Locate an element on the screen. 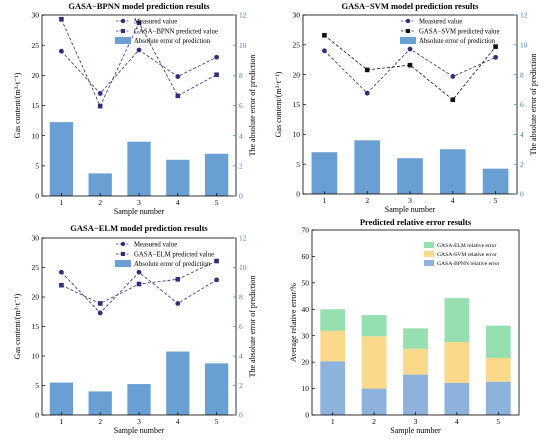  y-tick-label: 50 is located at coordinates (306, 282).